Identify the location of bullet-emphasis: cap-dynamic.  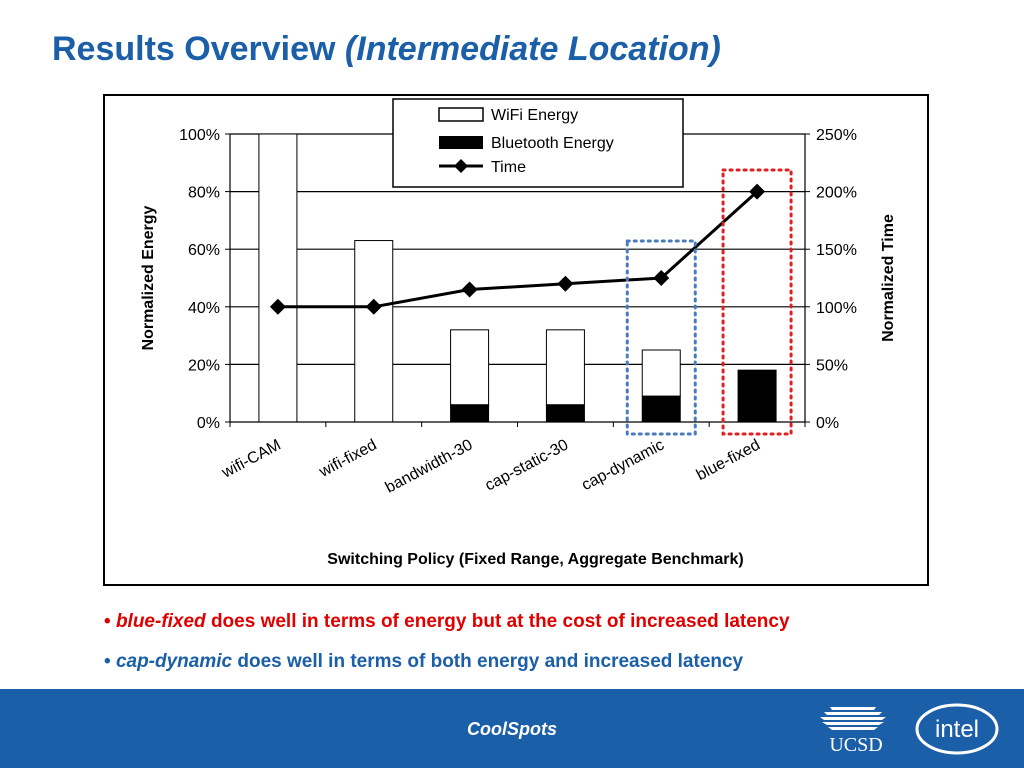
(174, 661).